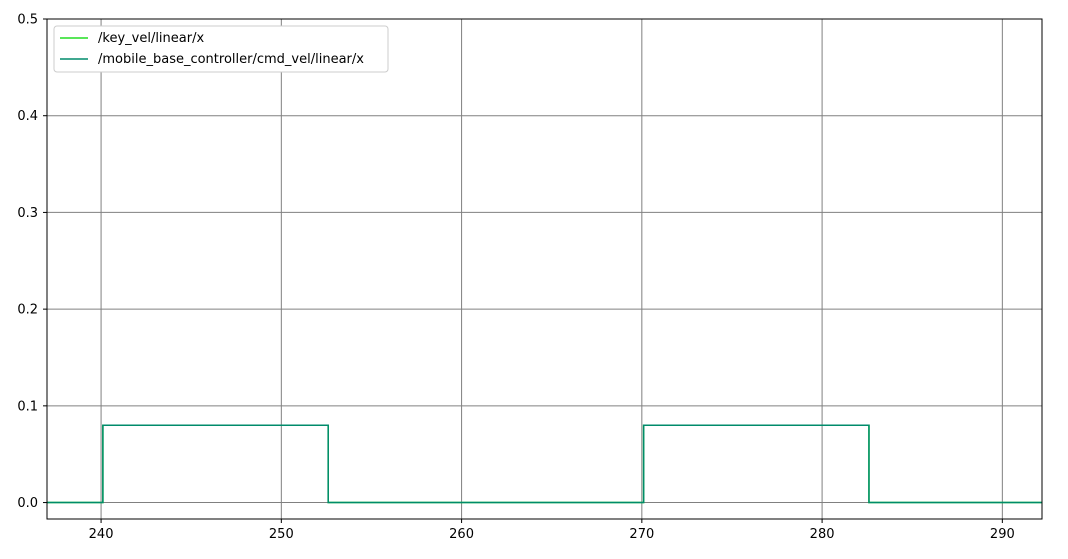  What do you see at coordinates (27, 503) in the screenshot?
I see `y-tick-label: 0.0` at bounding box center [27, 503].